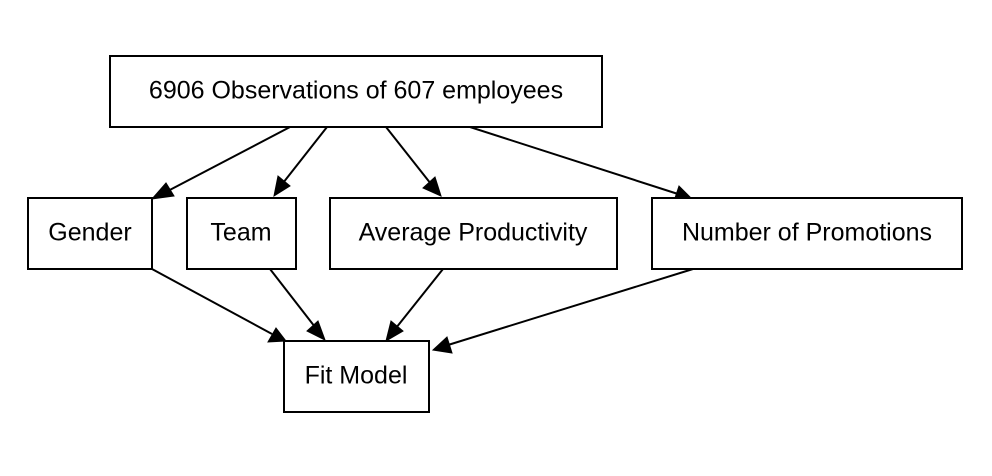 This screenshot has width=992, height=476. What do you see at coordinates (394, 331) in the screenshot?
I see `arrowhead-avg-productivity-to-fit-model` at bounding box center [394, 331].